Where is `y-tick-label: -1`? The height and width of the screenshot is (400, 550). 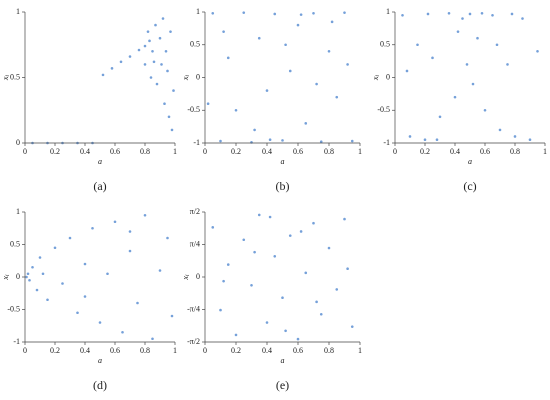
y-tick-label: -1 is located at coordinates (386, 142).